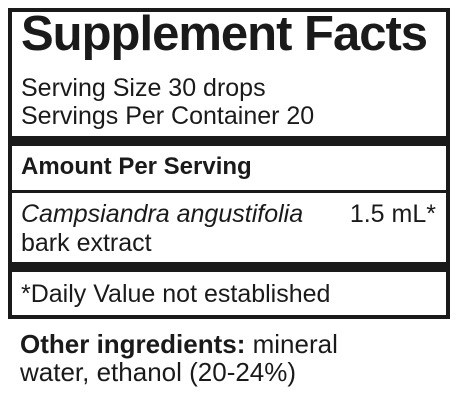  I want to click on daily-value-note: *Daily Value not established, so click(176, 294).